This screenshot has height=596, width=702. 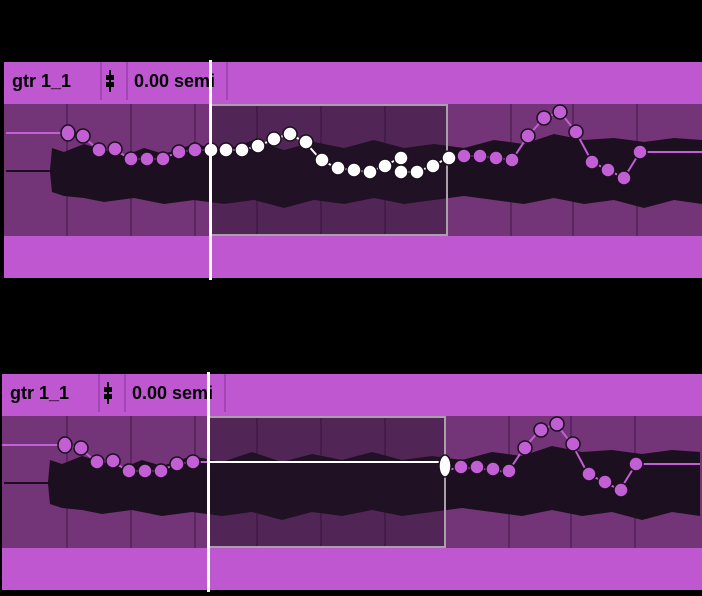 What do you see at coordinates (327, 482) in the screenshot?
I see `selection-region` at bounding box center [327, 482].